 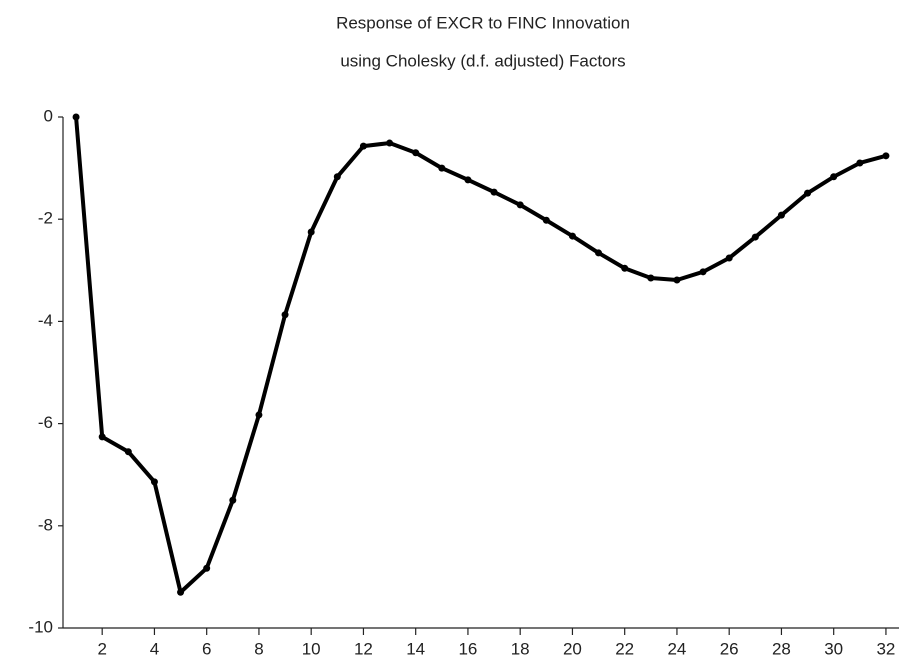 What do you see at coordinates (781, 648) in the screenshot?
I see `x-tick-label: 28` at bounding box center [781, 648].